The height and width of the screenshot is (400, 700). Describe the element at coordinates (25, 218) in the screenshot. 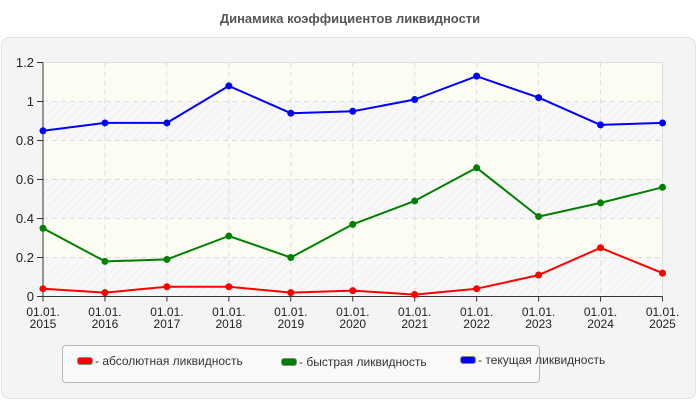

I see `y-tick-label: 0.4` at that location.